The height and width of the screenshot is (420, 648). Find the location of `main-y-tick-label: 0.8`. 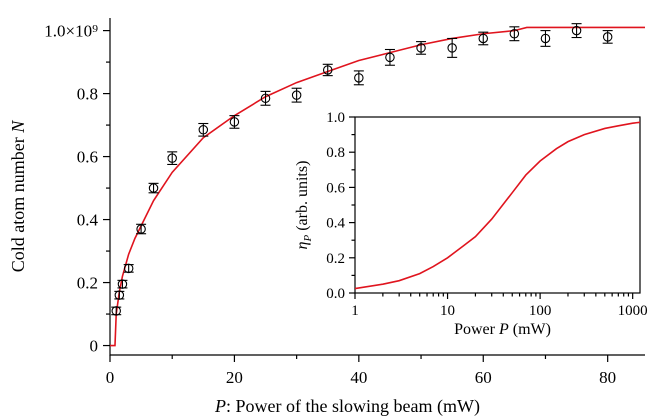

main-y-tick-label: 0.8 is located at coordinates (87, 94).